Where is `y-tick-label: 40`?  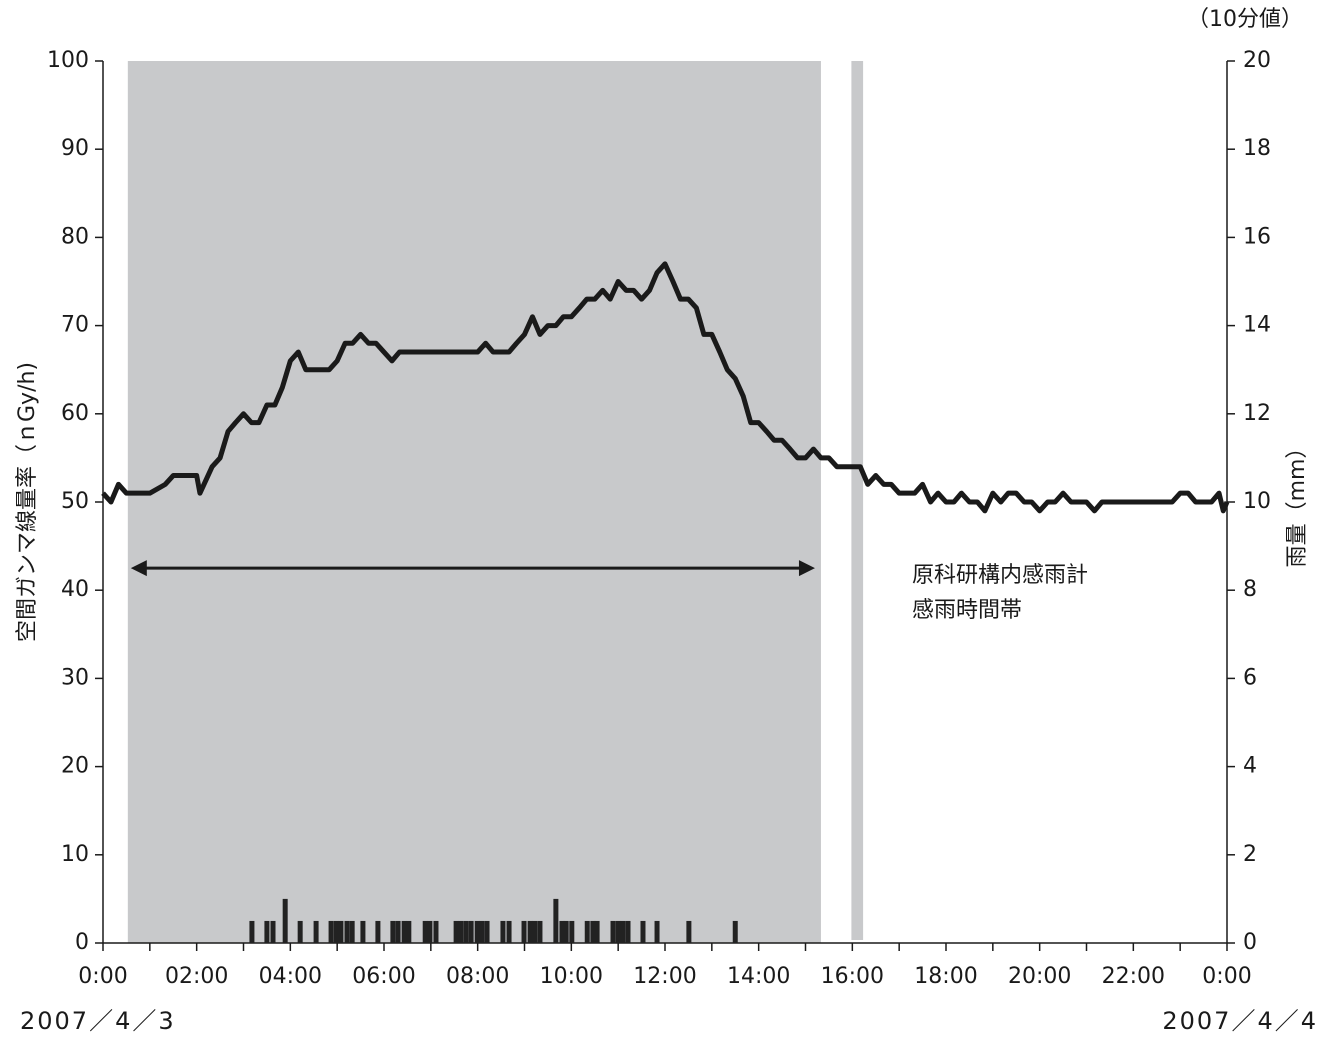 y-tick-label: 40 is located at coordinates (75, 589).